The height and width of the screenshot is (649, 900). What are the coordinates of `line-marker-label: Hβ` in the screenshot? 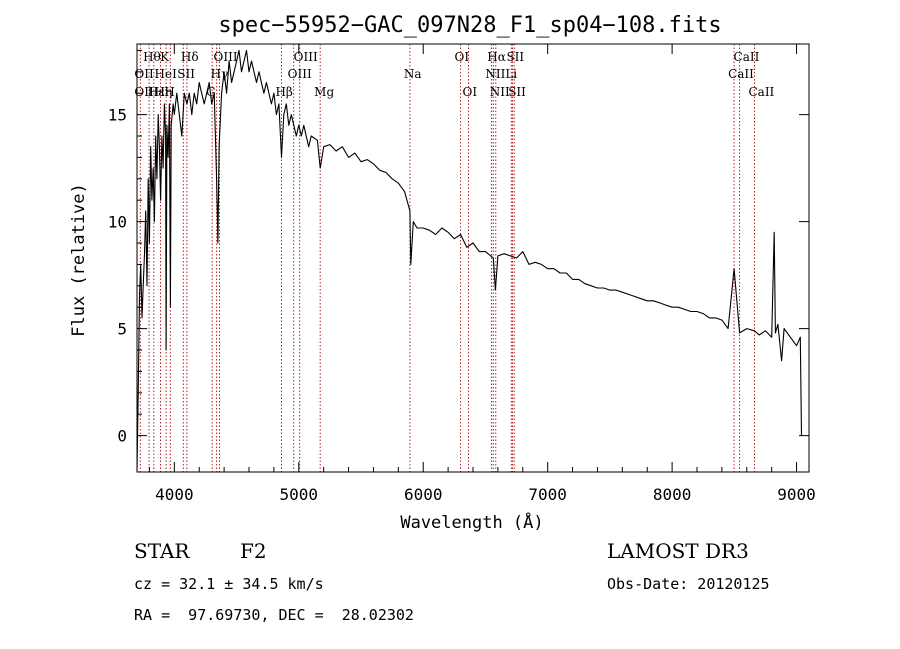 It's located at (283, 92).